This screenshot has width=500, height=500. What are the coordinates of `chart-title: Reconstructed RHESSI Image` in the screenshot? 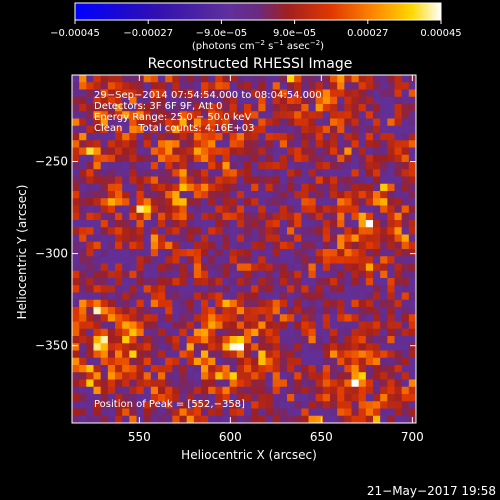 It's located at (250, 64).